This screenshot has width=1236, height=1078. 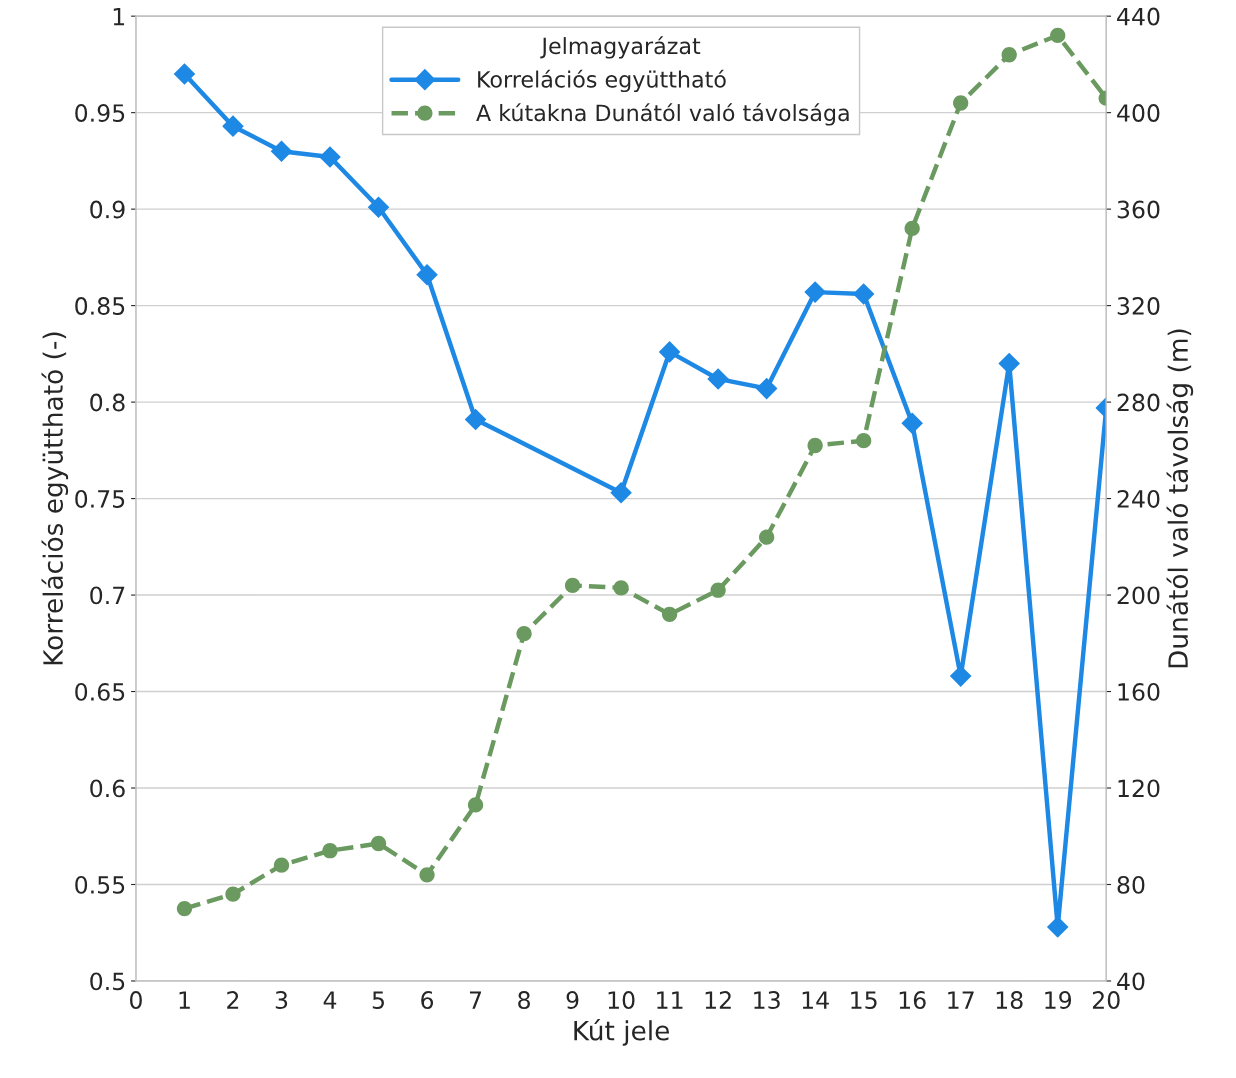 What do you see at coordinates (1138, 16) in the screenshot?
I see `y2-tick-label: 440` at bounding box center [1138, 16].